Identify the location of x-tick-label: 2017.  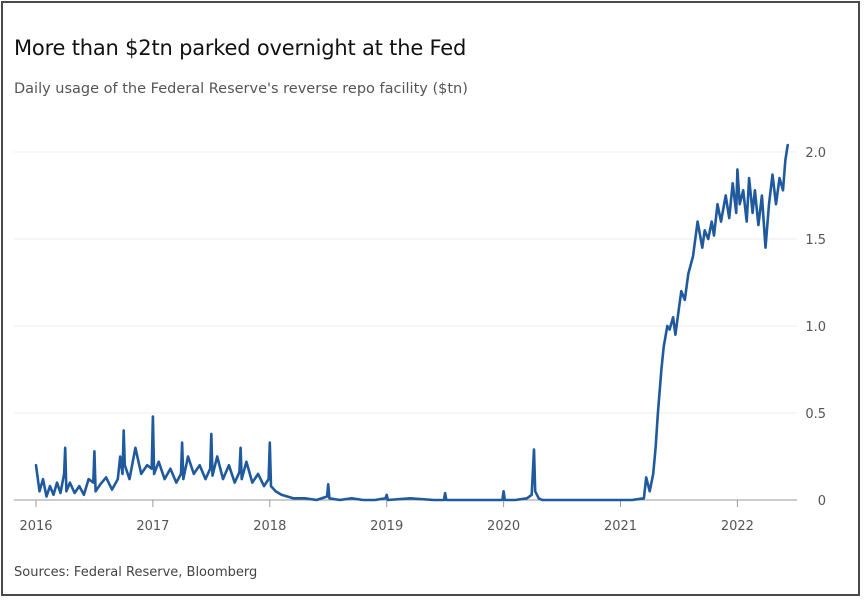
(152, 526).